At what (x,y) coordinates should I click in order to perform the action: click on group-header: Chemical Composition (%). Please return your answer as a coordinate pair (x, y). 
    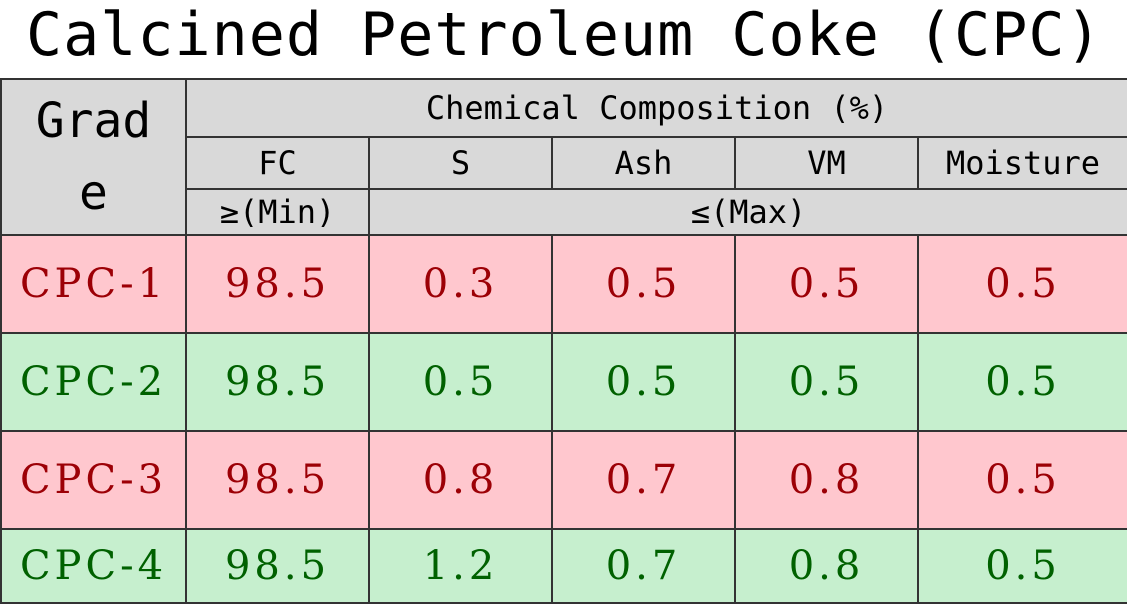
    Looking at the image, I should click on (656, 108).